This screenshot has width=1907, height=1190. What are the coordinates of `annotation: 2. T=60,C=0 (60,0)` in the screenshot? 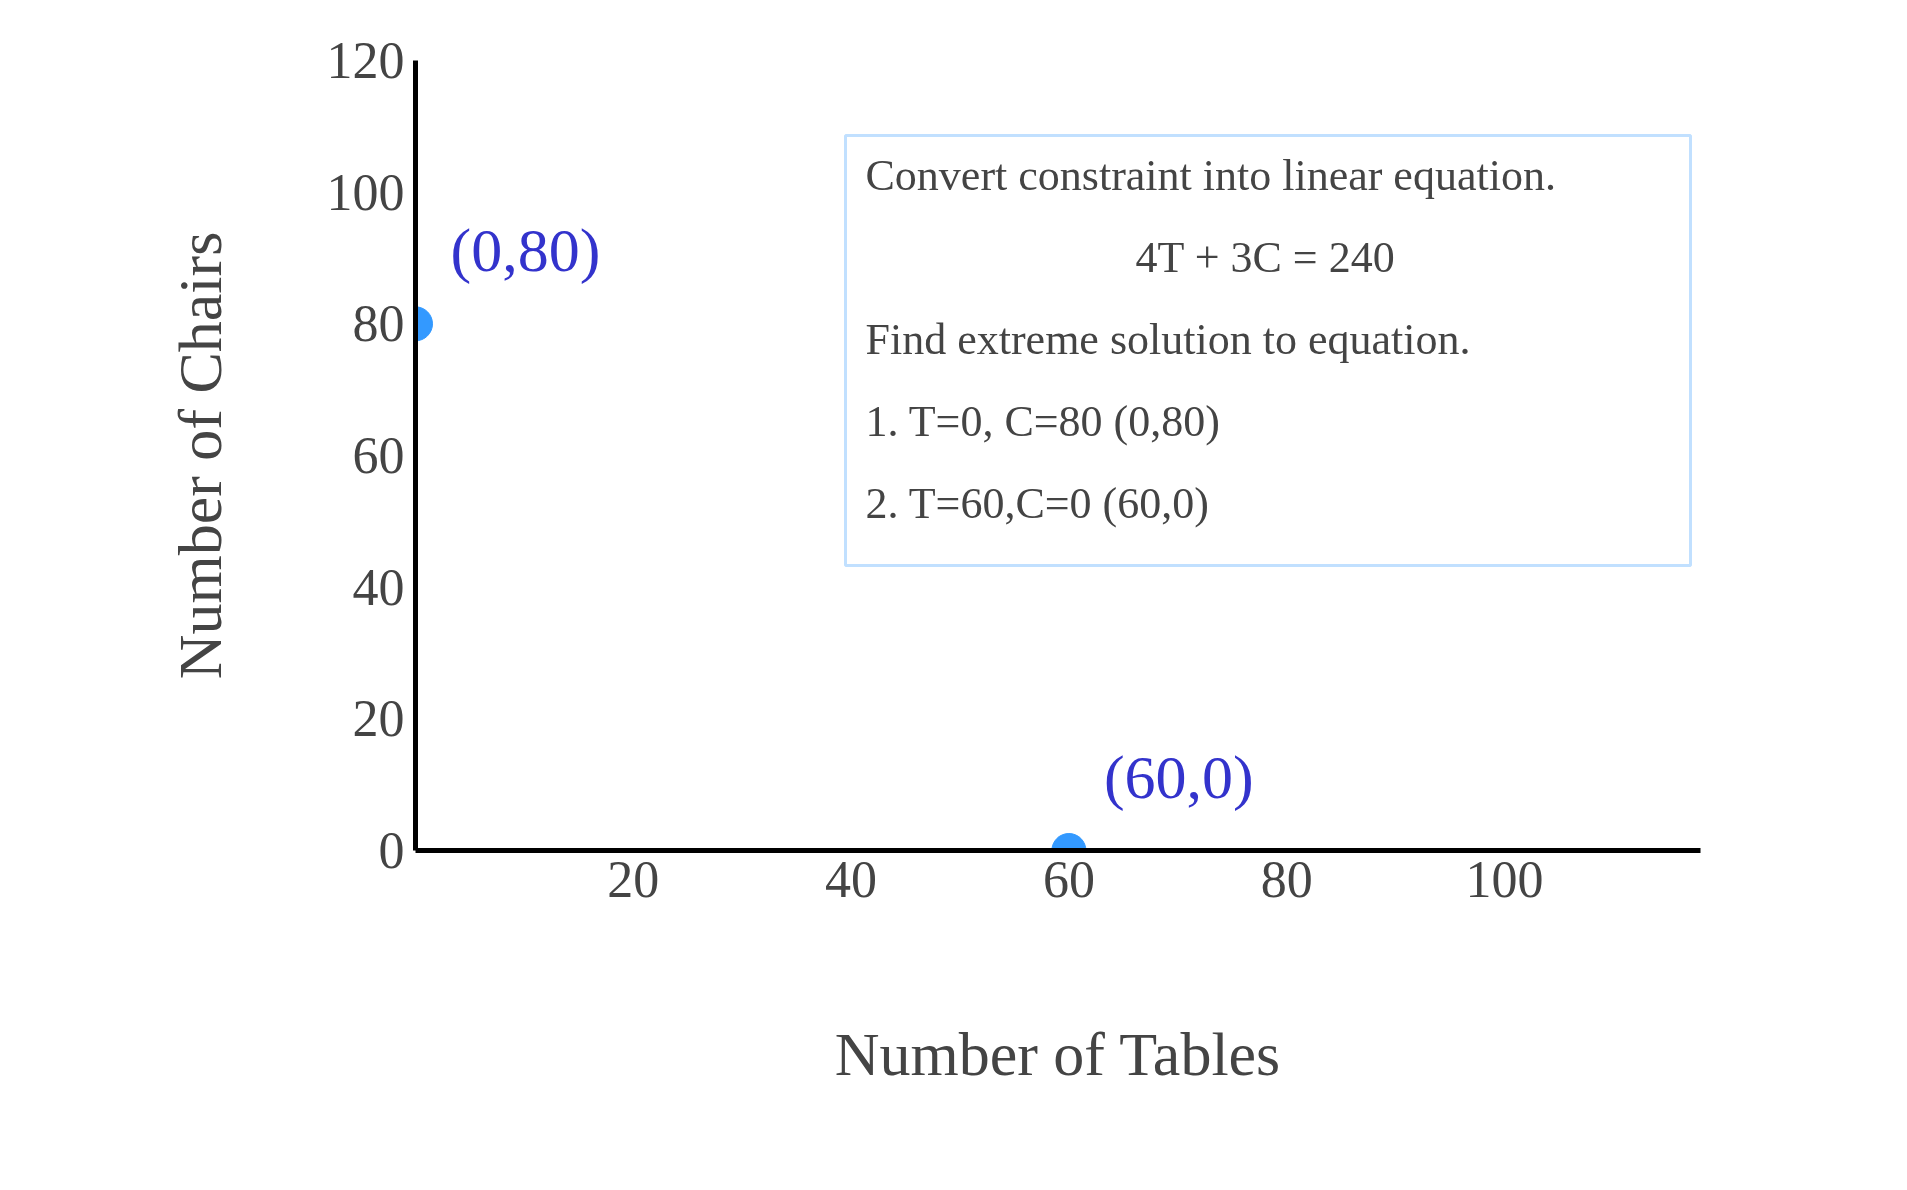 It's located at (1037, 503).